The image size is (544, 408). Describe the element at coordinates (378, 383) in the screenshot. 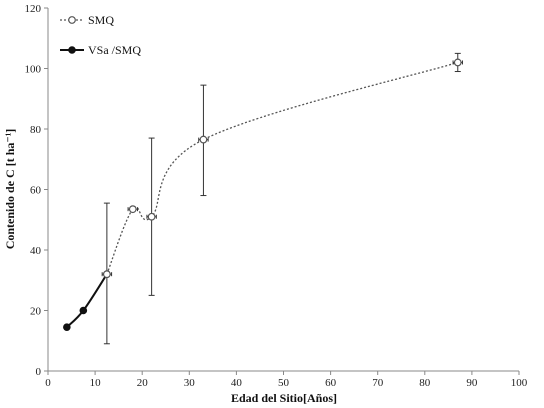

I see `x-tick-label: 70` at that location.